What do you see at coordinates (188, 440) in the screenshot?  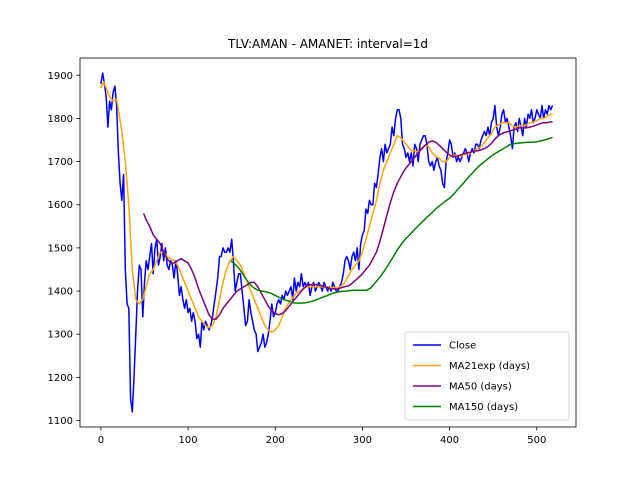 I see `x-tick-label-1: 100` at bounding box center [188, 440].